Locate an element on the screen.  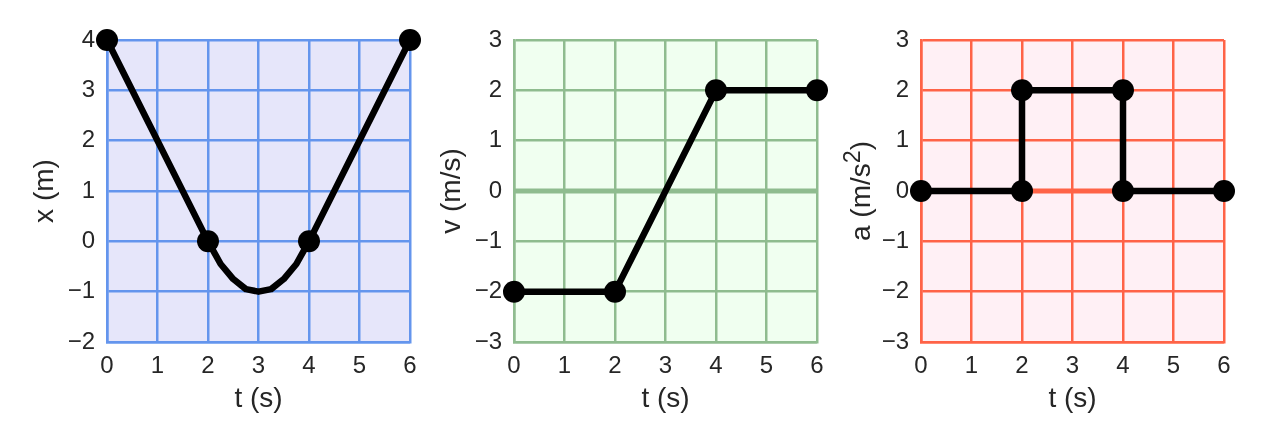
y-axis-title: v (m/s) is located at coordinates (450, 191).